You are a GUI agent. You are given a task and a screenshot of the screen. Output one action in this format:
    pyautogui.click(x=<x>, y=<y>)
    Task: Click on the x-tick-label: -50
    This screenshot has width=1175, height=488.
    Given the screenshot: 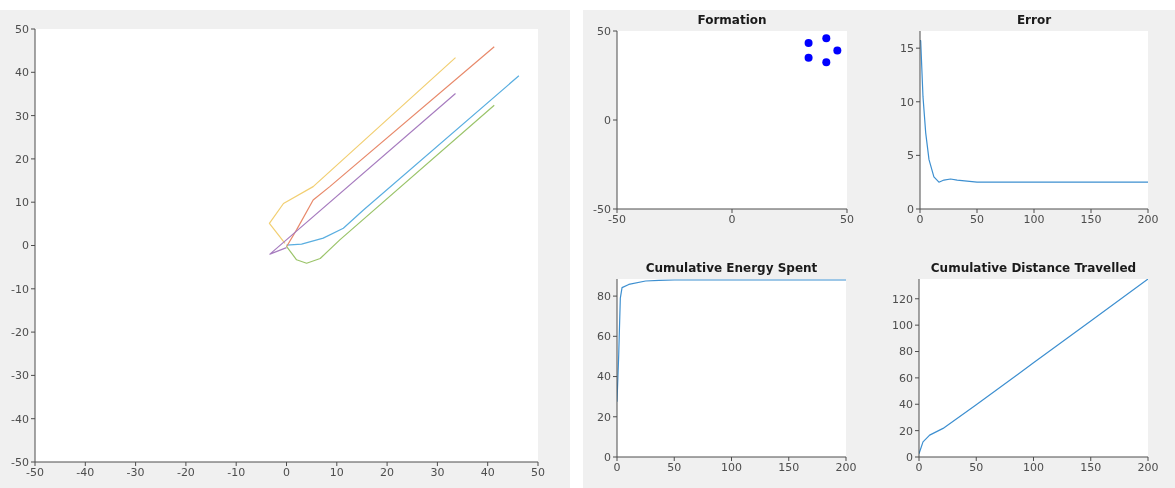 What is the action you would take?
    pyautogui.click(x=35, y=472)
    